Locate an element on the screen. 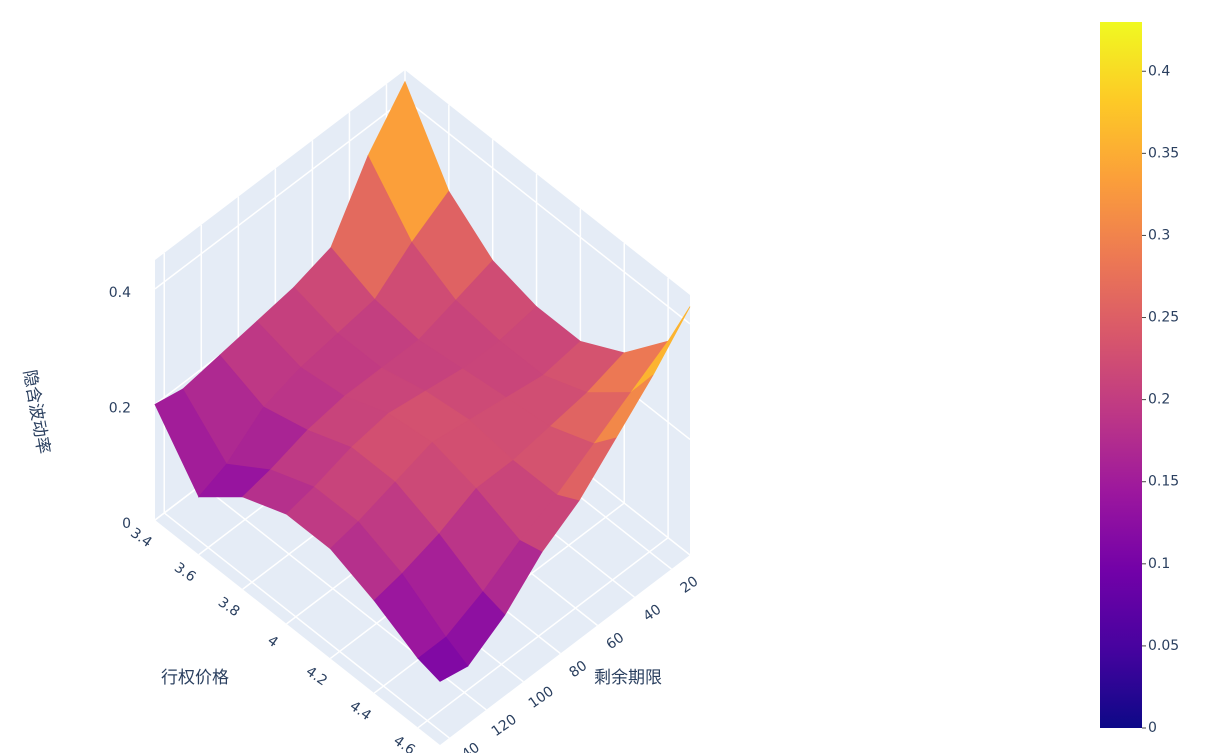  colorbar-tick-label: 0.3 is located at coordinates (1159, 235).